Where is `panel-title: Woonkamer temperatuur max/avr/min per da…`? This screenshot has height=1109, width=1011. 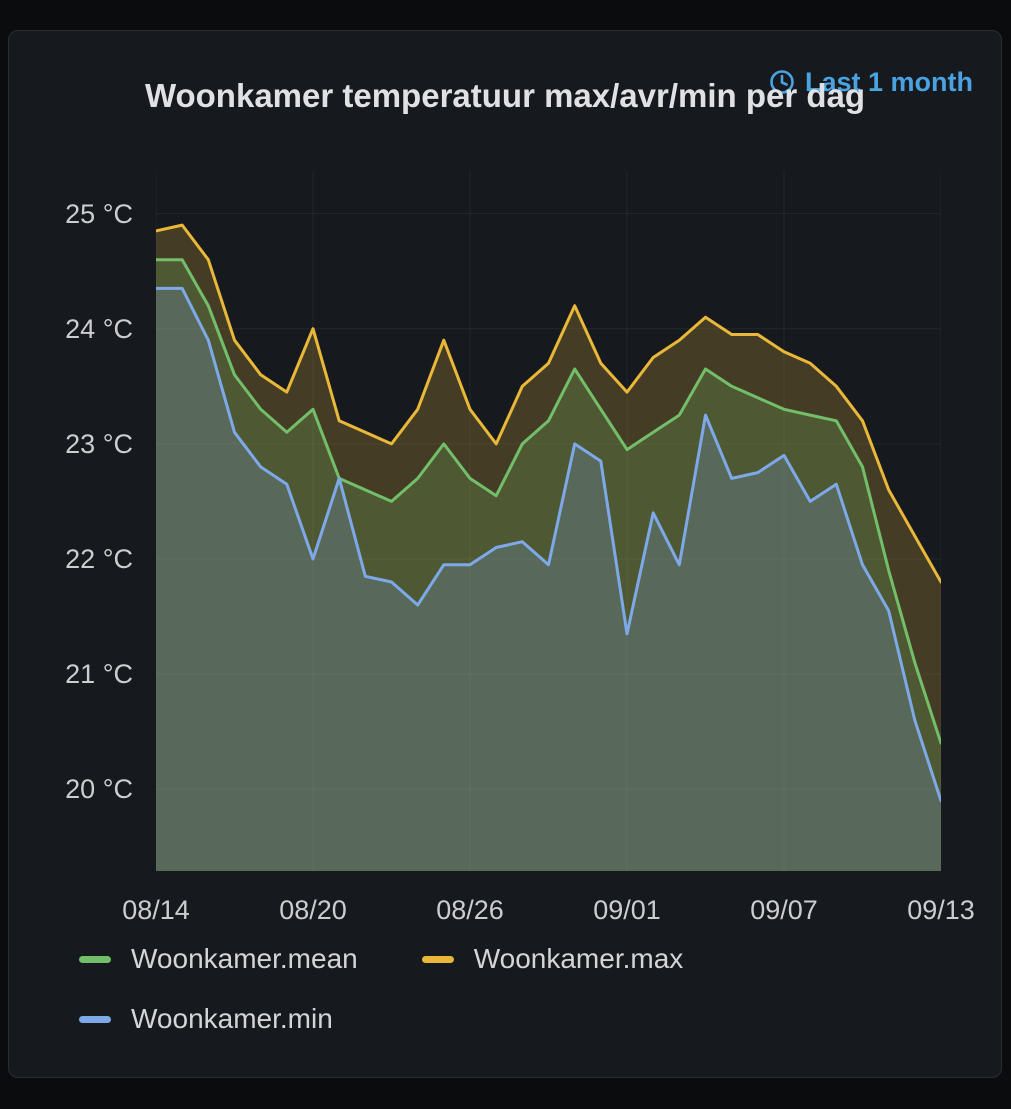 panel-title: Woonkamer temperatuur max/avr/min per da… is located at coordinates (505, 95).